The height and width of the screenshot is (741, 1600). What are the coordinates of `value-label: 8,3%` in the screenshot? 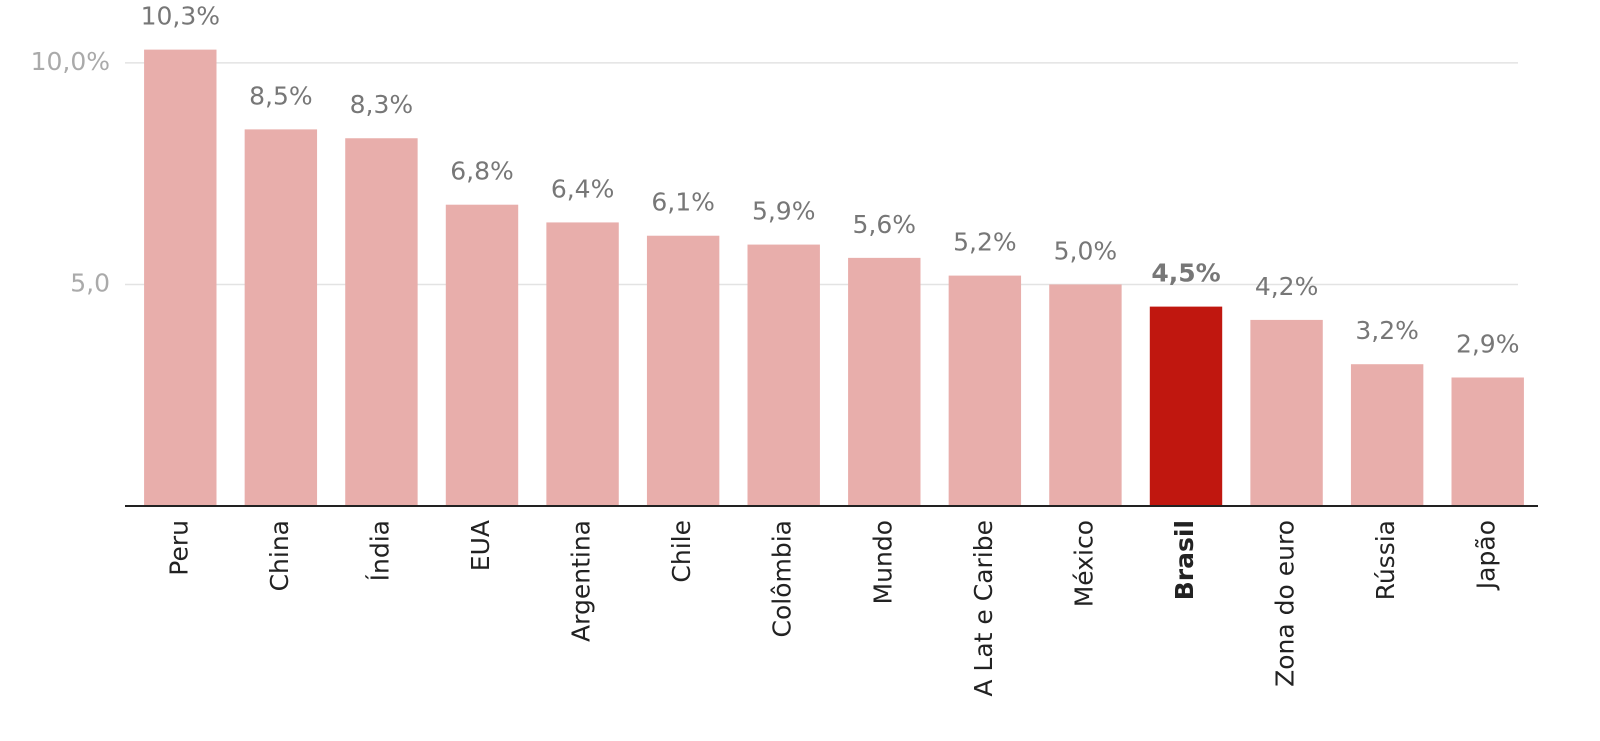 It's located at (382, 104).